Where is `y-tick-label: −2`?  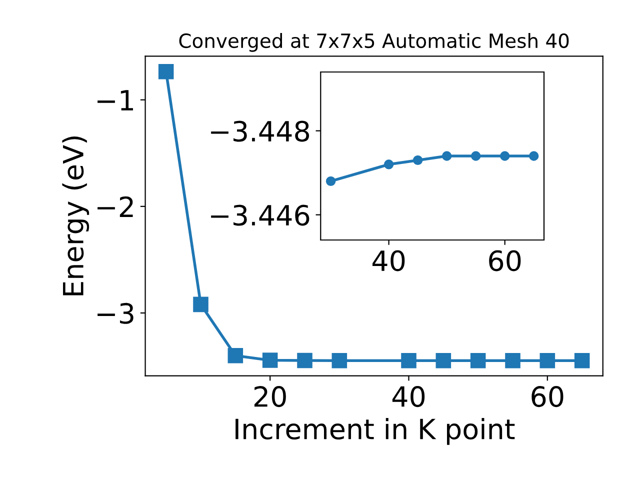
y-tick-label: −2 is located at coordinates (115, 206).